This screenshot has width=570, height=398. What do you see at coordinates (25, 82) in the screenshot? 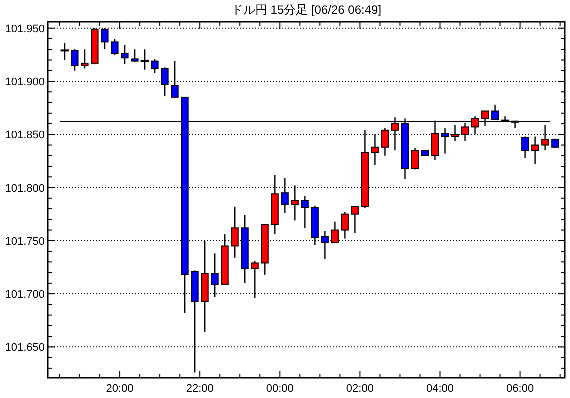
I see `y-tick-label: 101.900` at bounding box center [25, 82].